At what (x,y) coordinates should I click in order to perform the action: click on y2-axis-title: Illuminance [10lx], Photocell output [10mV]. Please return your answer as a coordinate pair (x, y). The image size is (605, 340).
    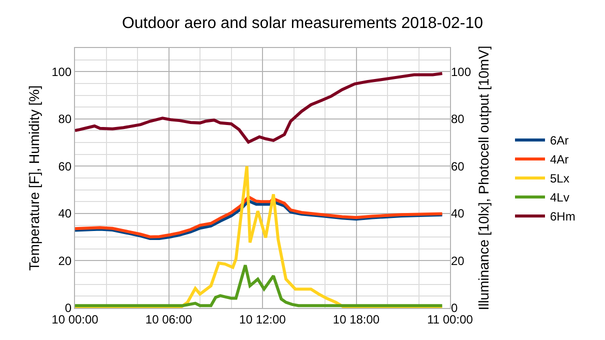
    Looking at the image, I should click on (484, 178).